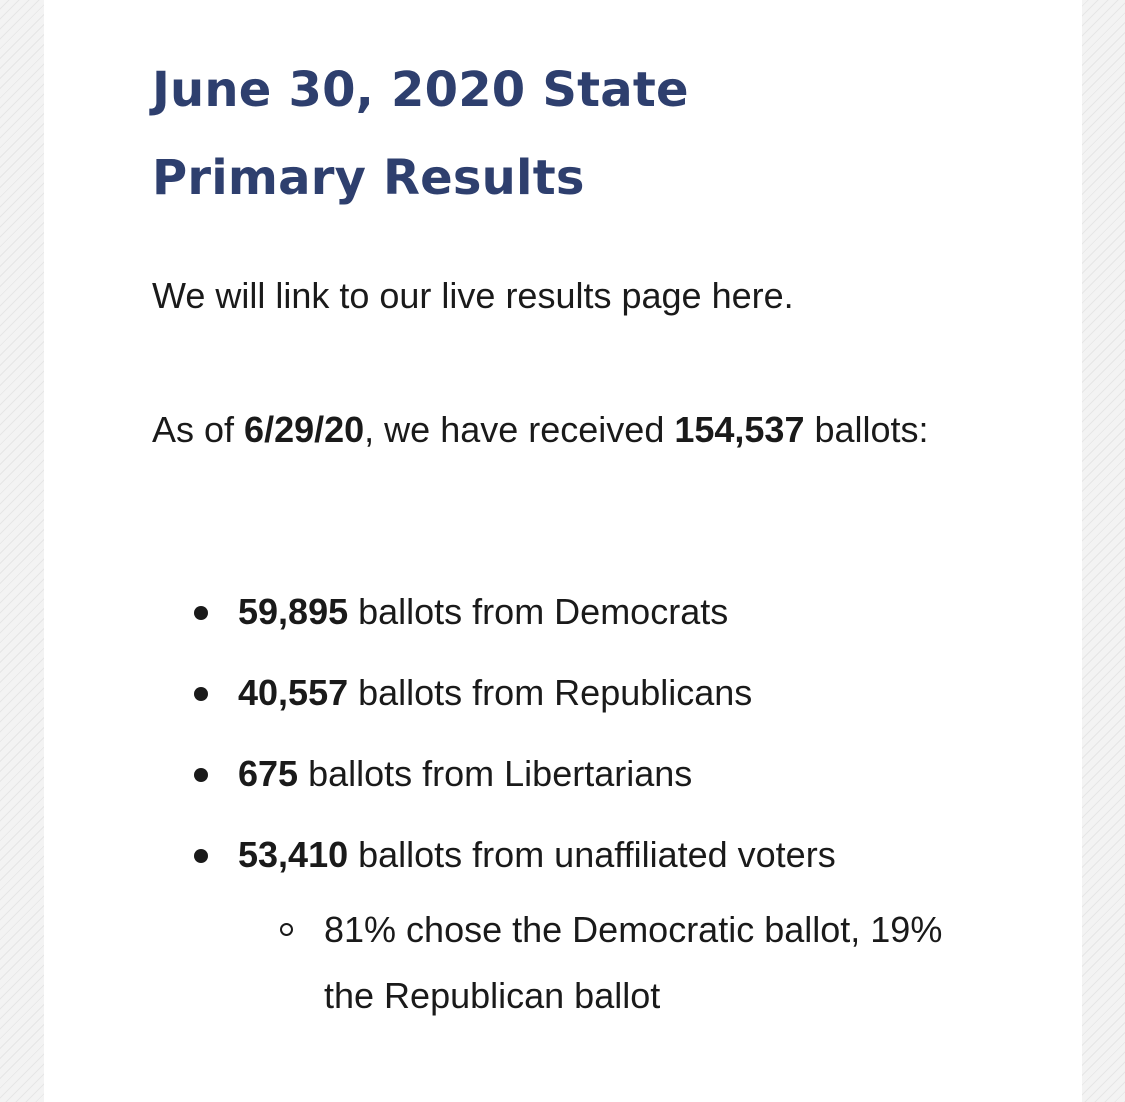 The width and height of the screenshot is (1125, 1102). Describe the element at coordinates (538, 611) in the screenshot. I see `label-democrats: ballots from Democrats` at that location.